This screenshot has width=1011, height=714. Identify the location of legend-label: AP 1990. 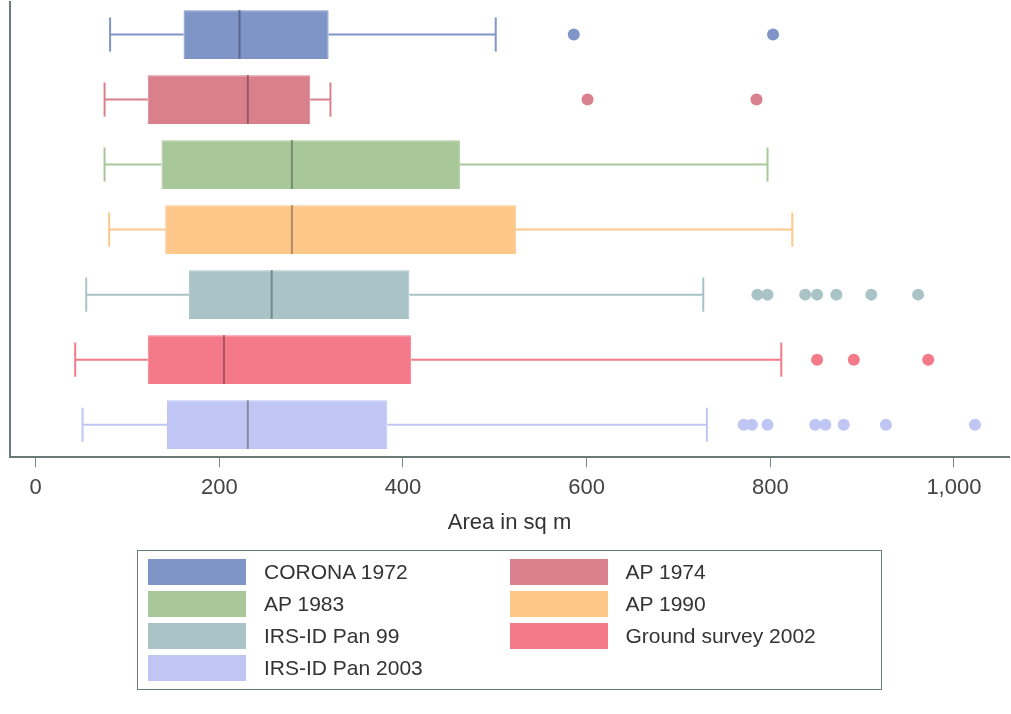
(665, 604).